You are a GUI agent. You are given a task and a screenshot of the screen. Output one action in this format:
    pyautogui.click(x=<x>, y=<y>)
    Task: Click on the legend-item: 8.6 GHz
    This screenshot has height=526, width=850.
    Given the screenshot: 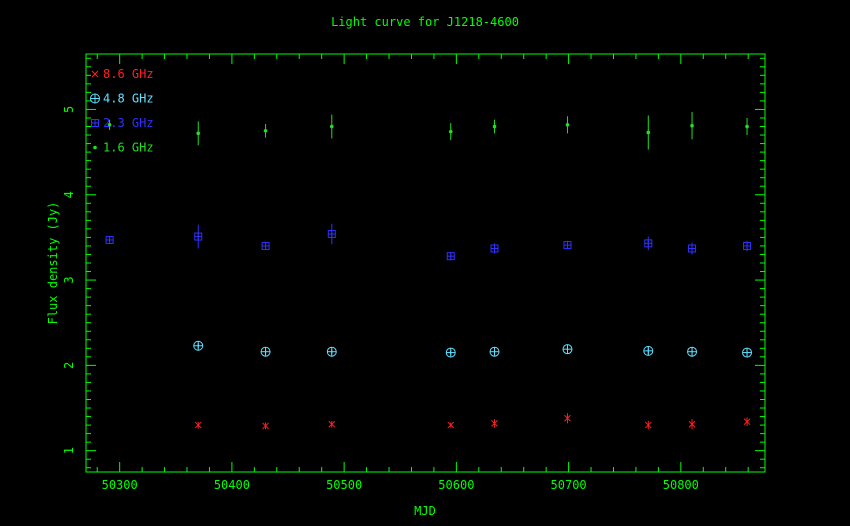 What is the action you would take?
    pyautogui.click(x=122, y=74)
    